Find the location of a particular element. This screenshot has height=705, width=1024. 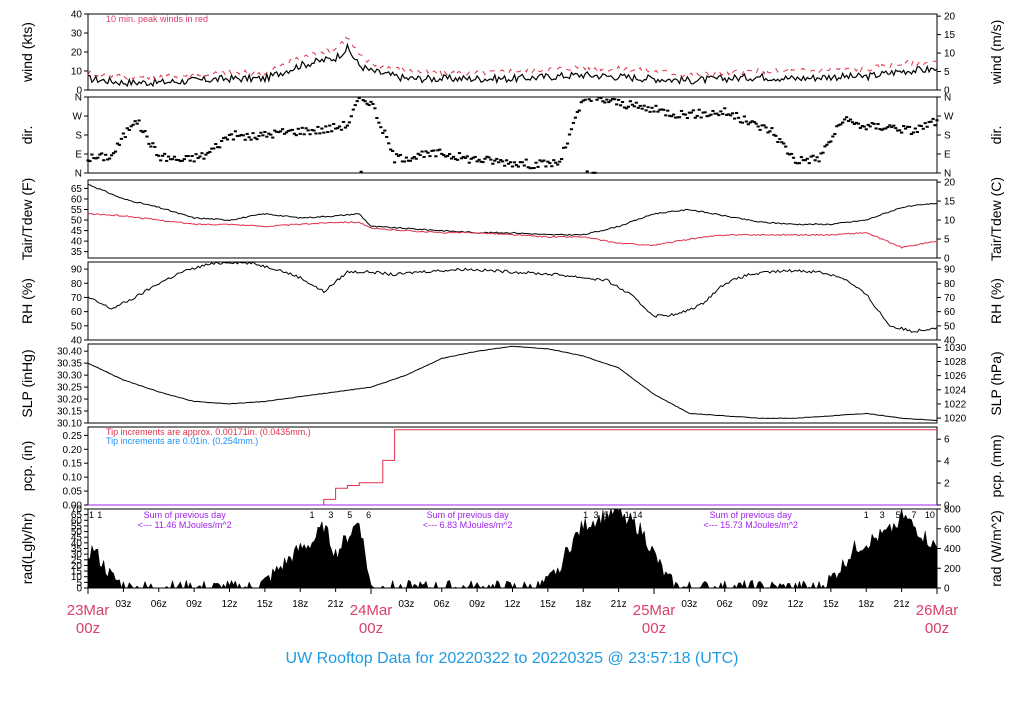

left-tick-label-wind: 30 is located at coordinates (77, 34).